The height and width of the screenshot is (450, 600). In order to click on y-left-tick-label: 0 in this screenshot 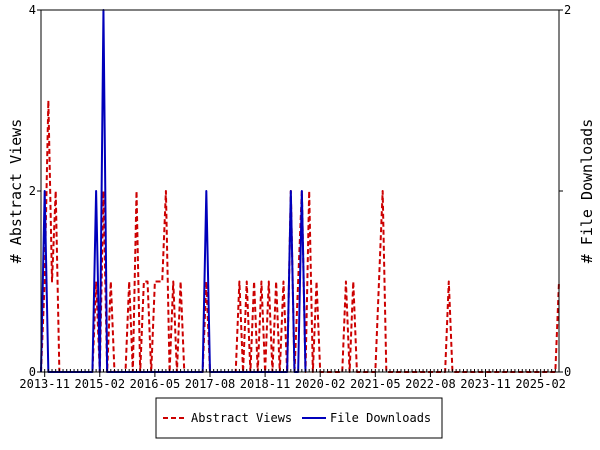, I will do `click(32, 372)`.